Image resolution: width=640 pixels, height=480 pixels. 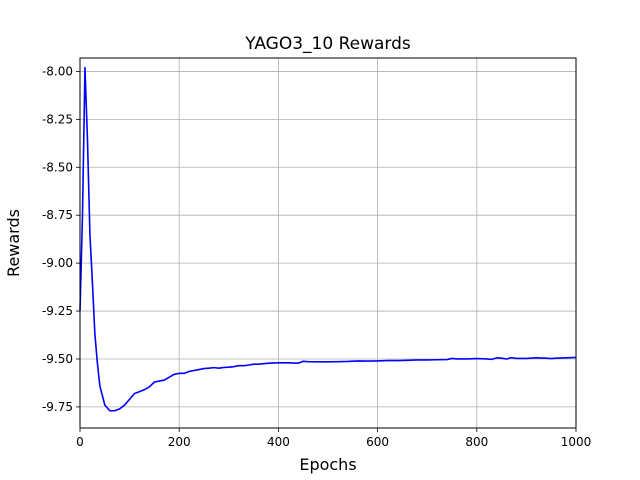 What do you see at coordinates (57, 71) in the screenshot?
I see `y-tick-label: -8.00` at bounding box center [57, 71].